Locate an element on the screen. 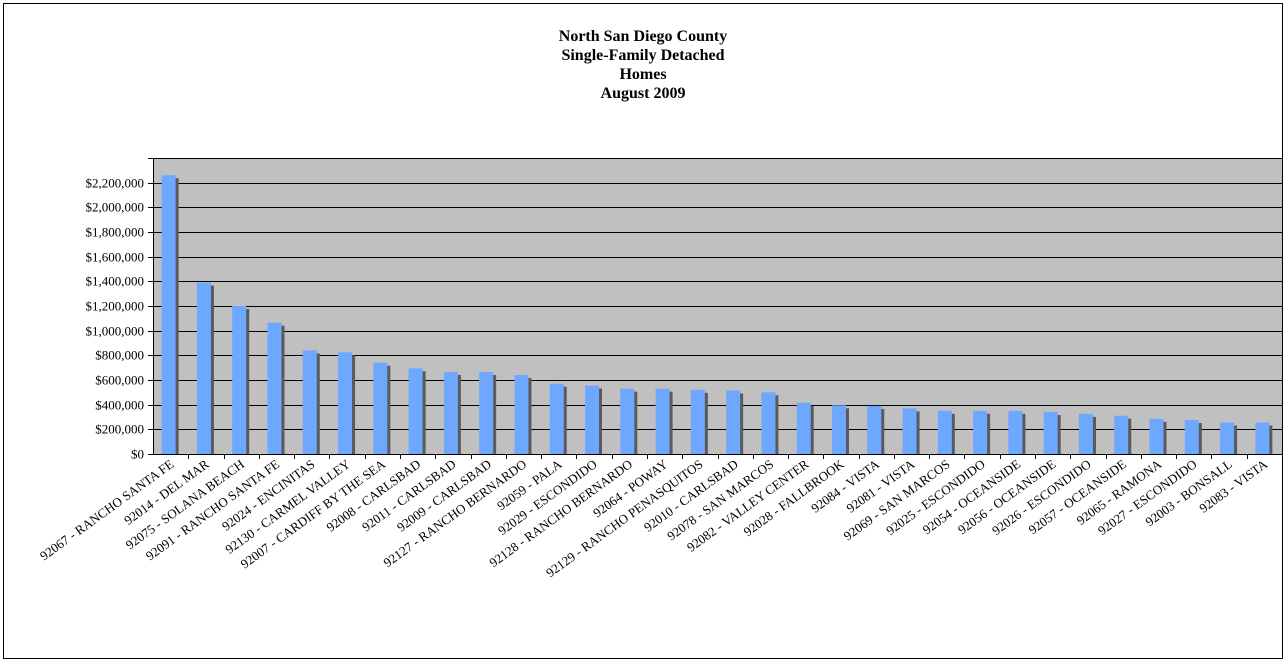 The width and height of the screenshot is (1287, 663). y-tick-label: $0 is located at coordinates (137, 454).